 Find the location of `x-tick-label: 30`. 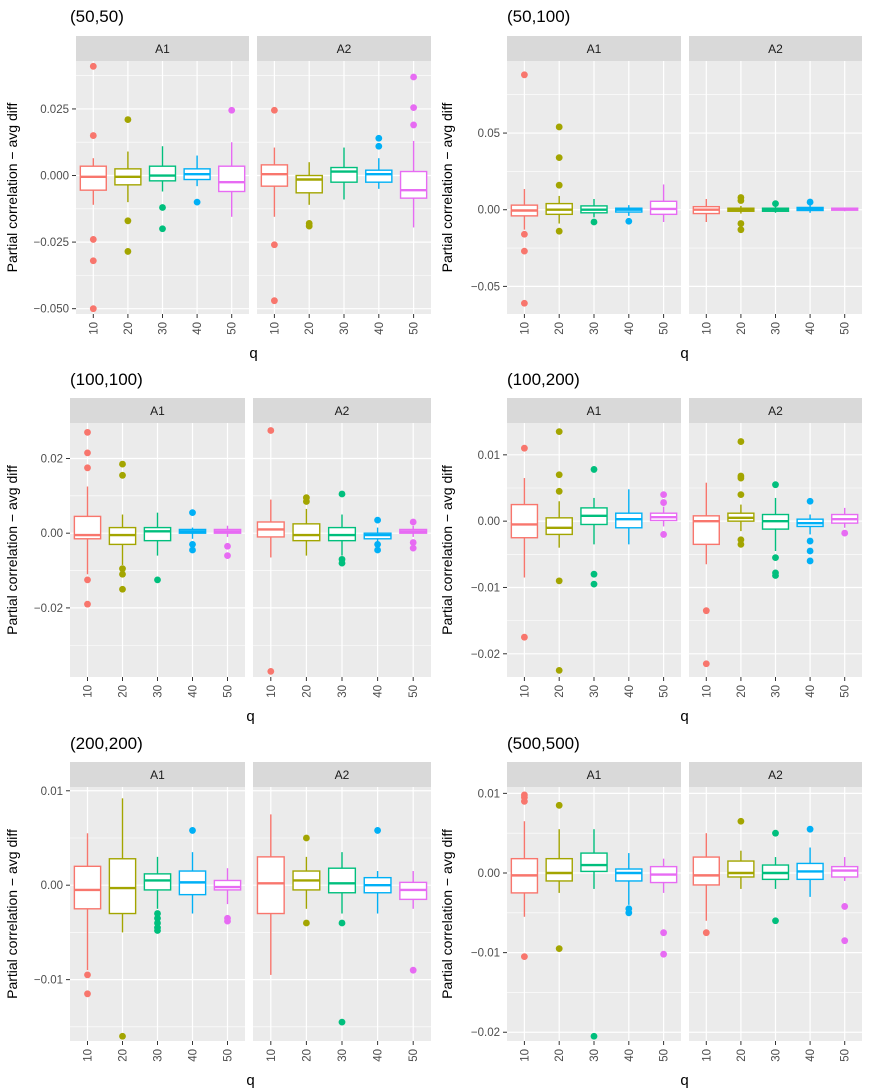

x-tick-label: 30 is located at coordinates (777, 1055).